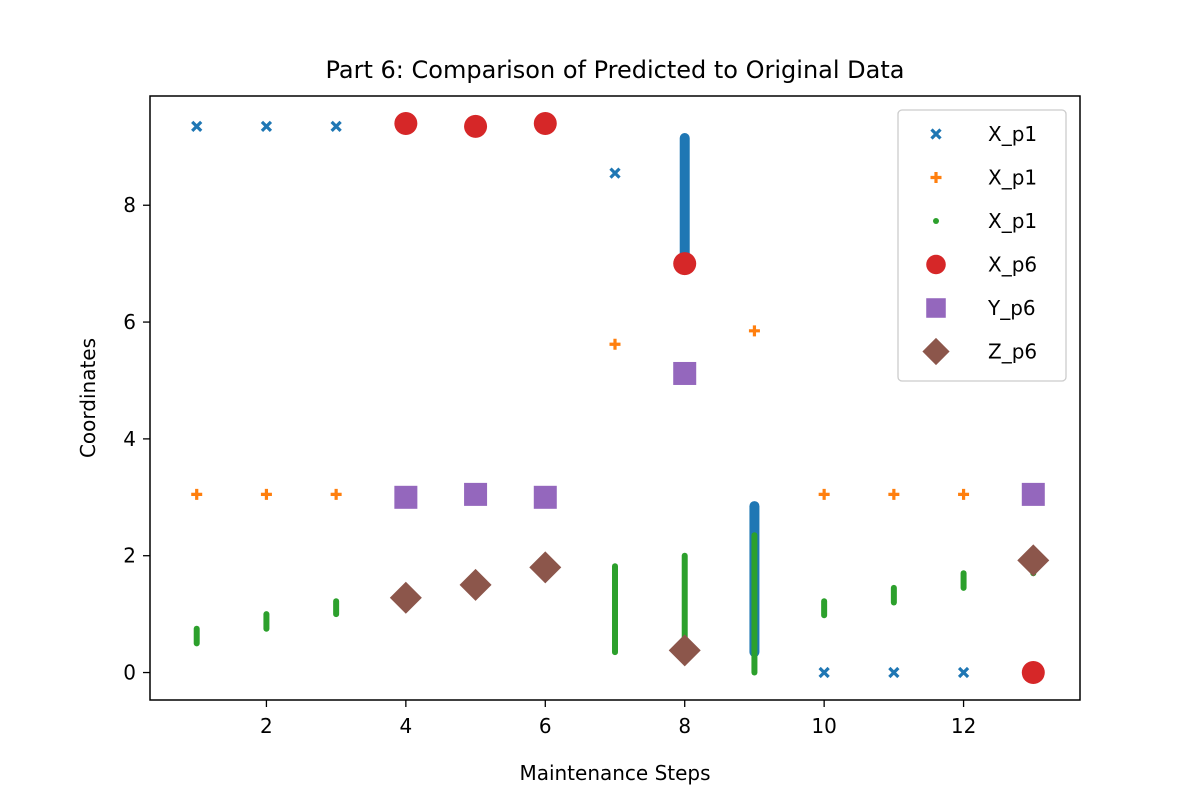 This screenshot has width=1200, height=800. Describe the element at coordinates (88, 398) in the screenshot. I see `y-axis-label: Coordinates` at that location.